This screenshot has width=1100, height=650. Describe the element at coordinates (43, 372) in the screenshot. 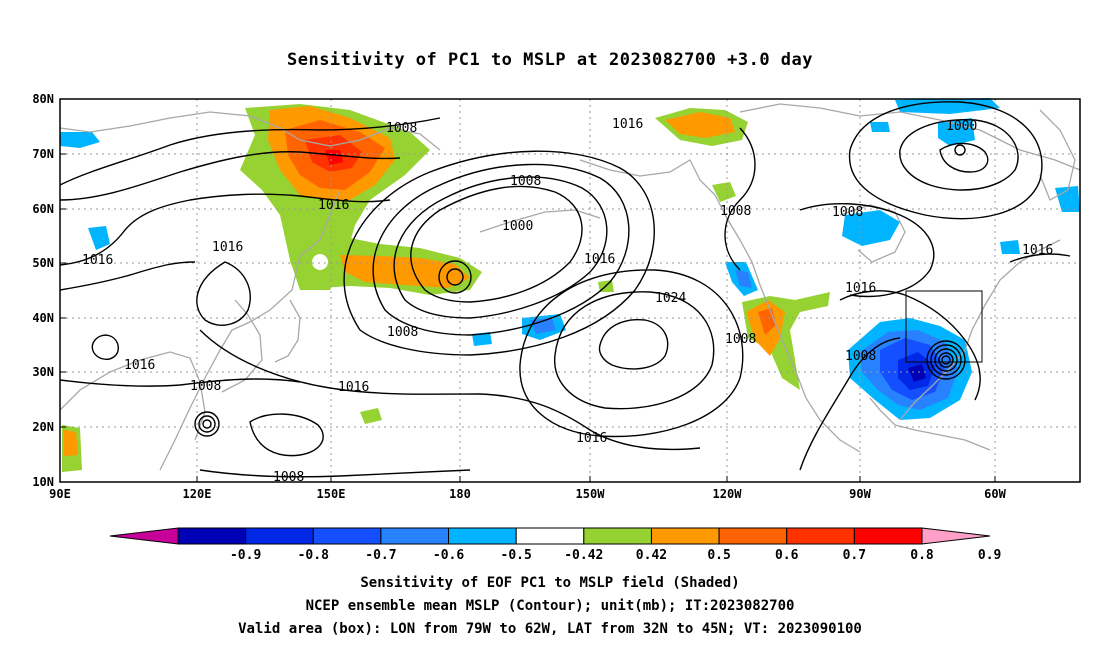

I see `latitude-label: 30N` at that location.